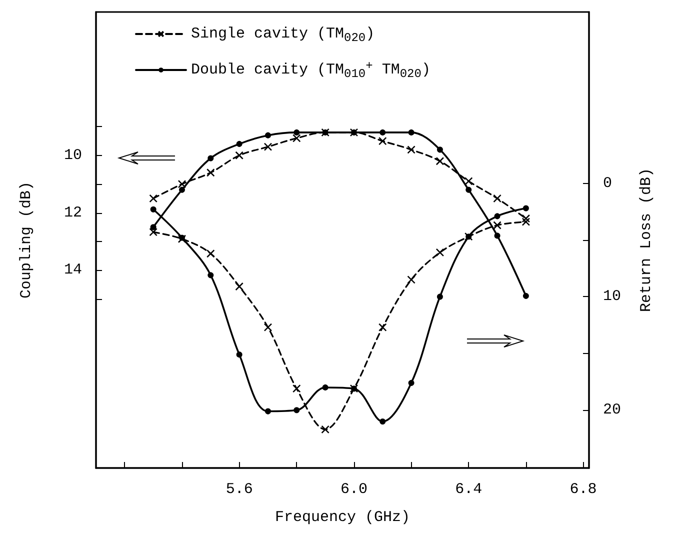  I want to click on y2-tick-label: 10, so click(612, 297).